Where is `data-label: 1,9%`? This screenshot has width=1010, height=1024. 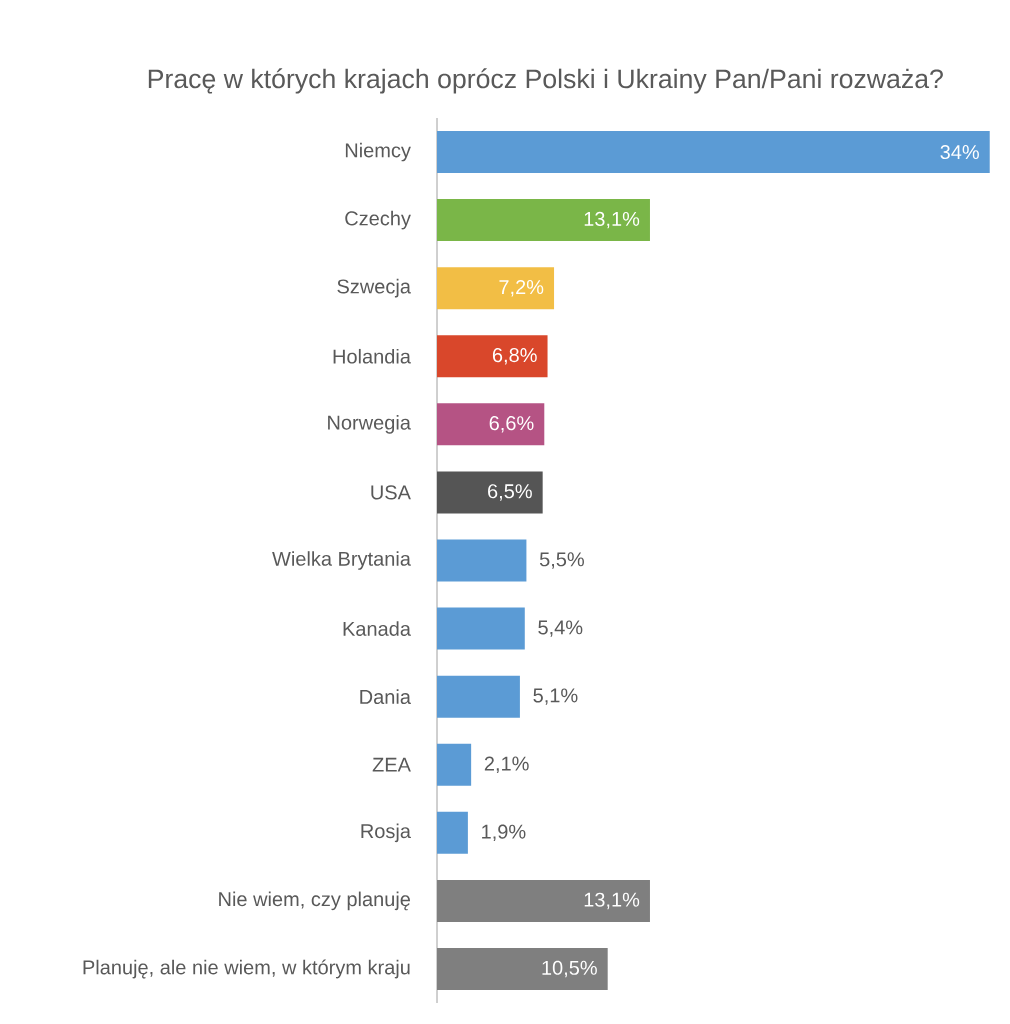
data-label: 1,9% is located at coordinates (504, 833).